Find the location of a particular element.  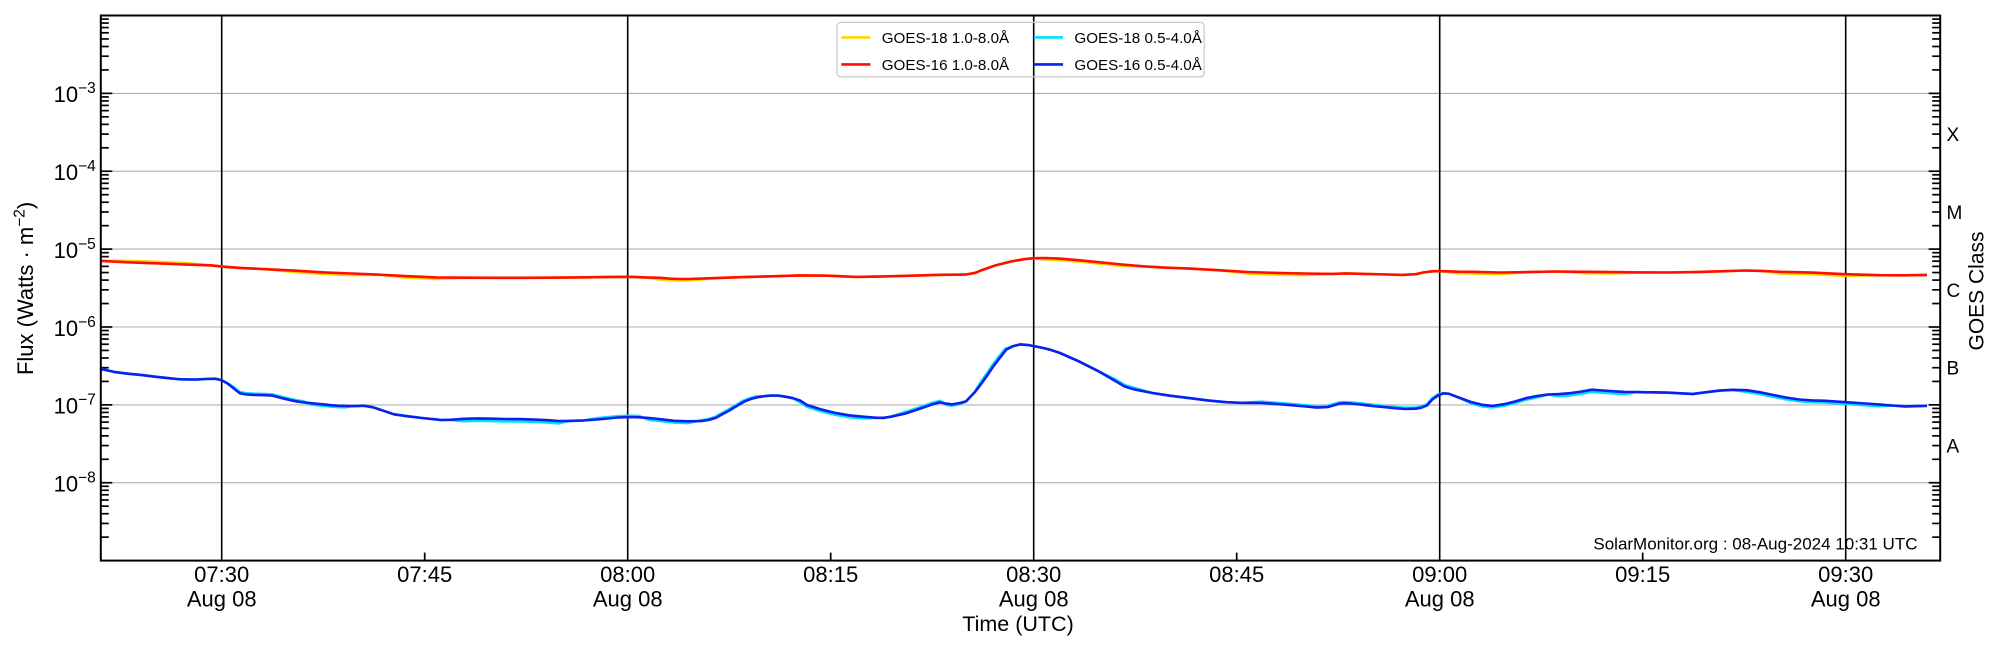

svg-text: 08:00 is located at coordinates (627, 574).